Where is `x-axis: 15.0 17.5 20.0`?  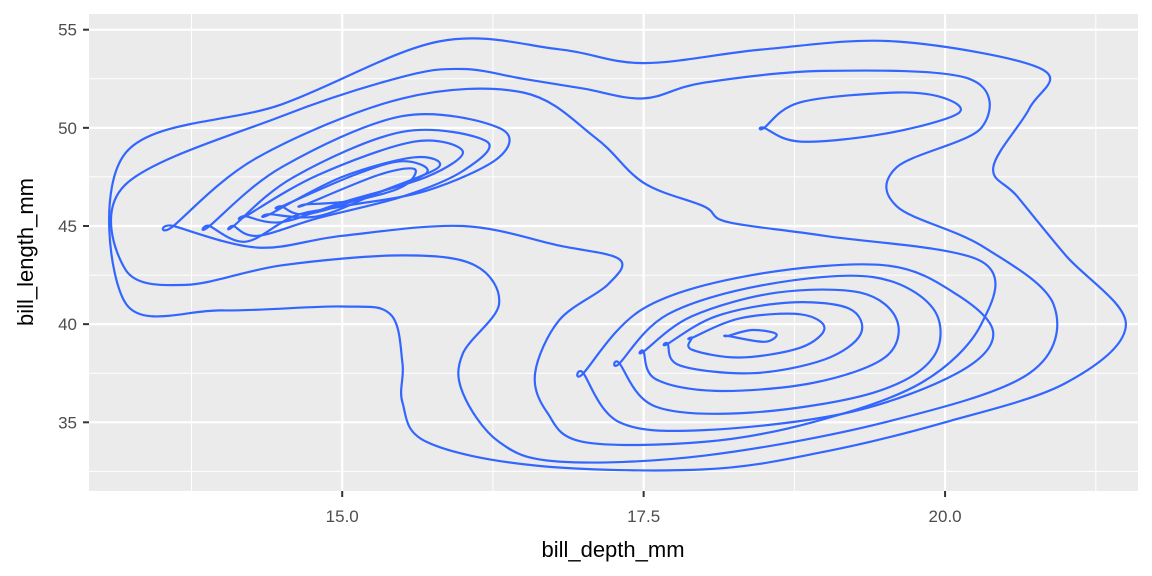
x-axis: 15.0 17.5 20.0 is located at coordinates (644, 508).